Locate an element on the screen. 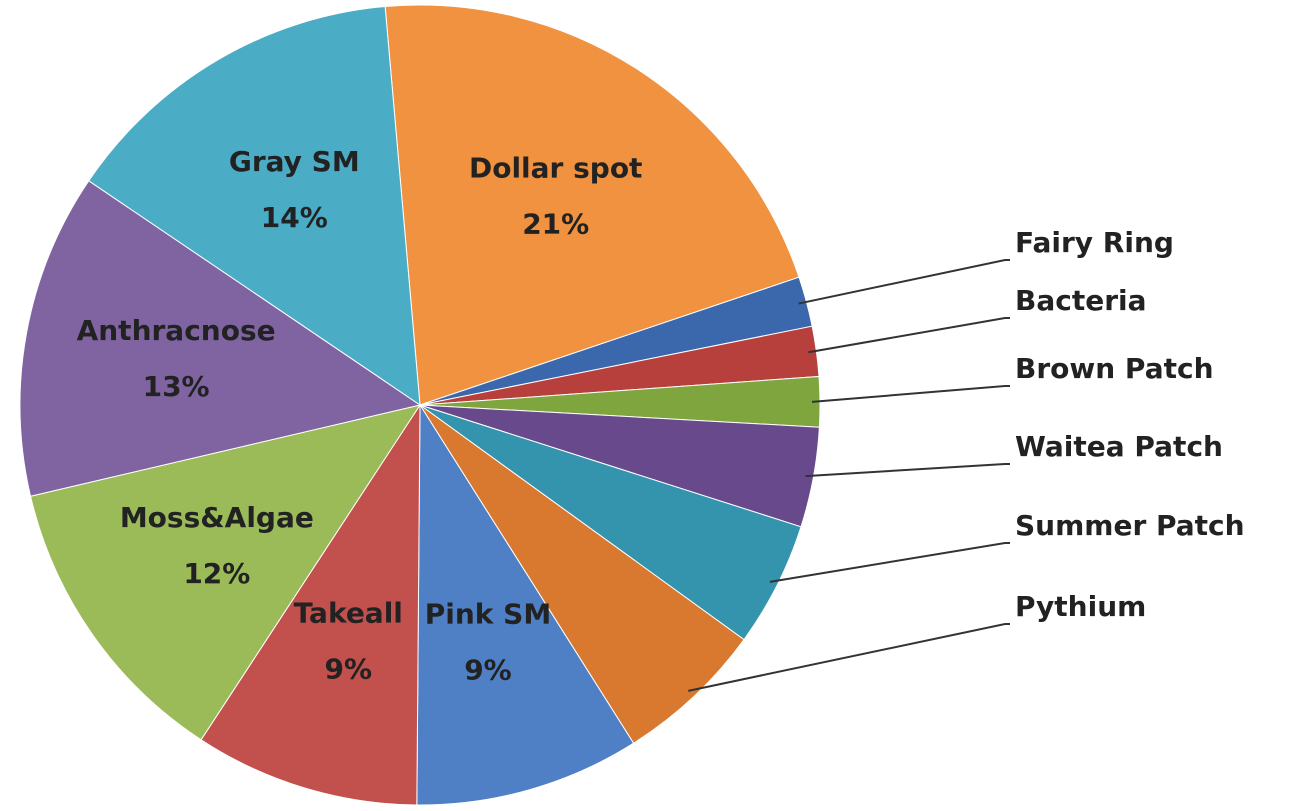  slice-label: Takeall is located at coordinates (348, 612).